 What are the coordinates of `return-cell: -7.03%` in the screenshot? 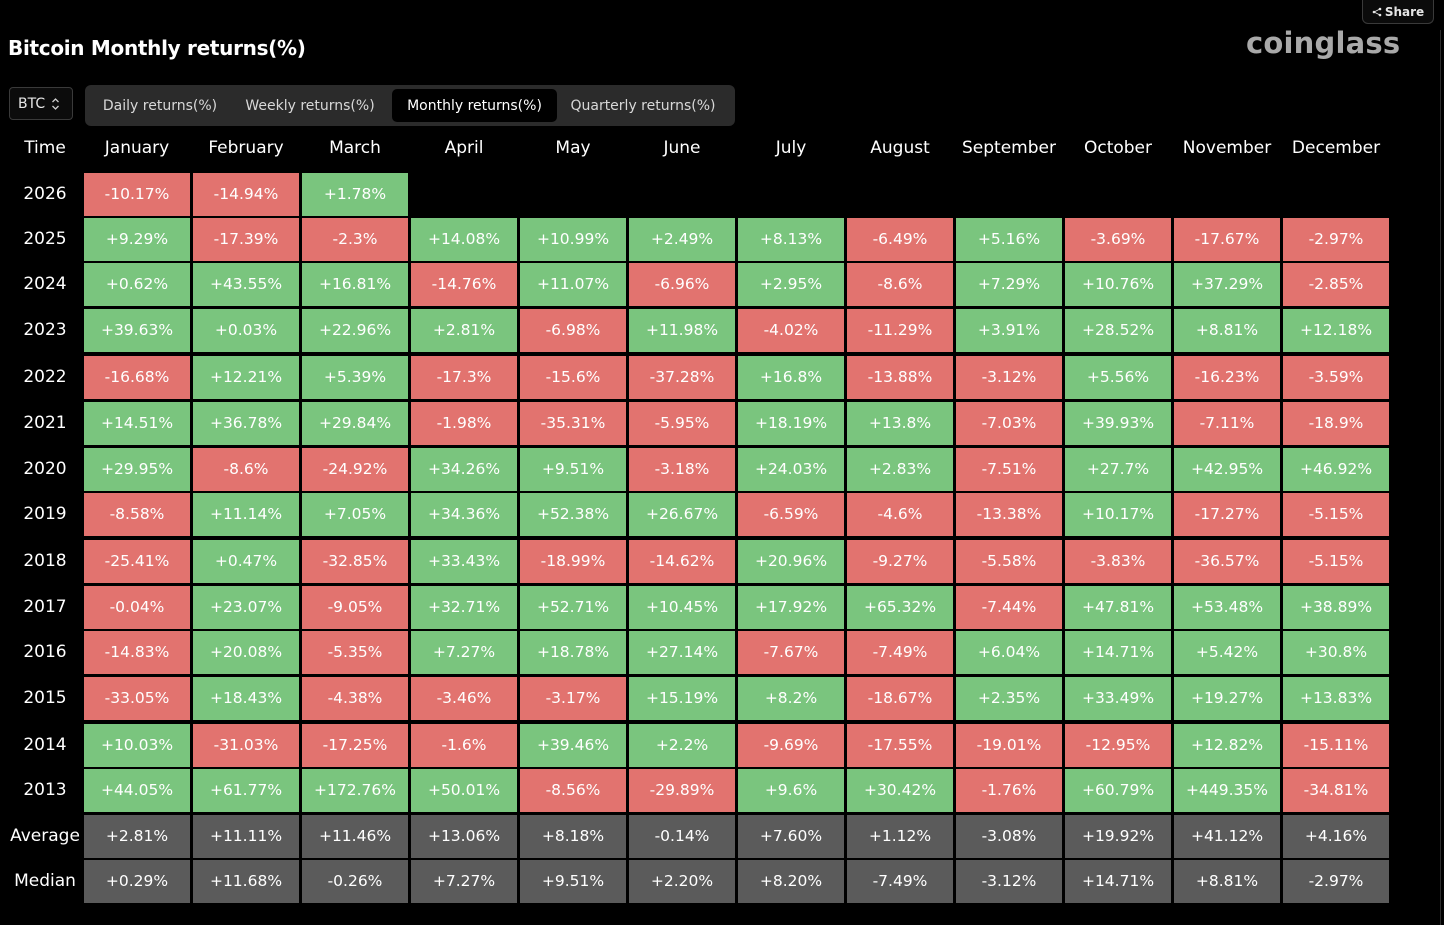 It's located at (1009, 423).